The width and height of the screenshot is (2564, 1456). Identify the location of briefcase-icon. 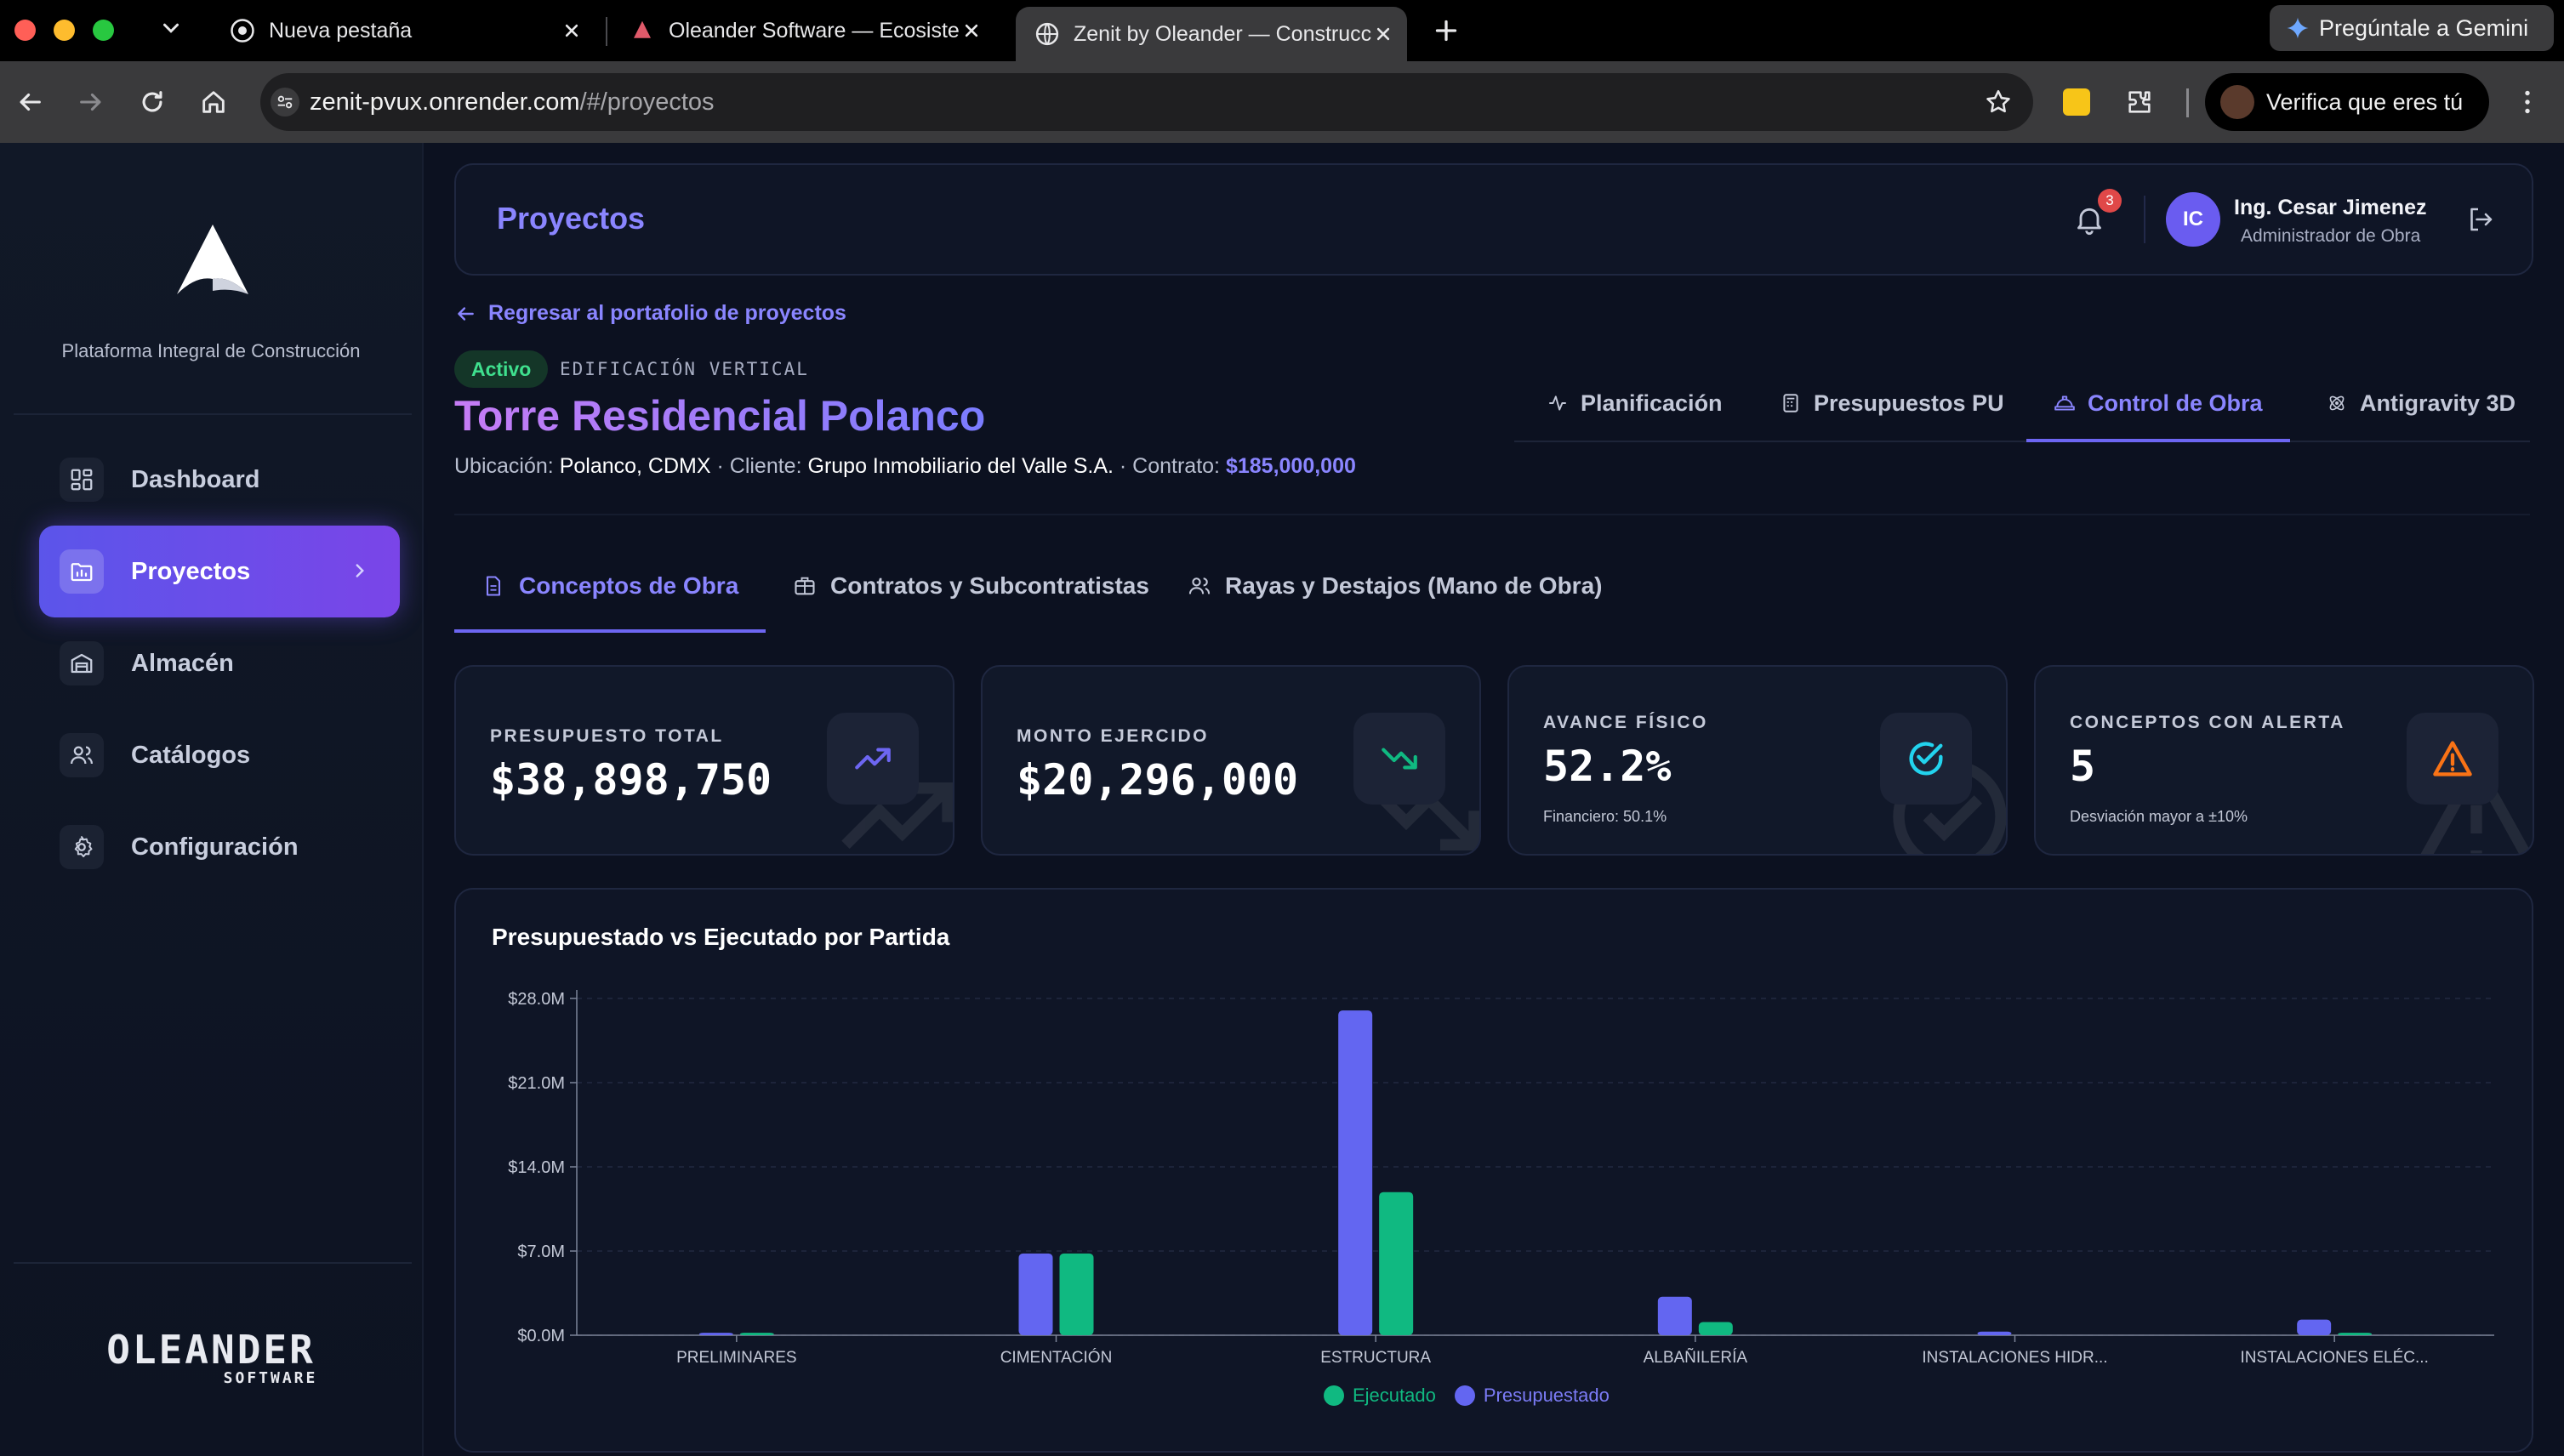
(805, 586).